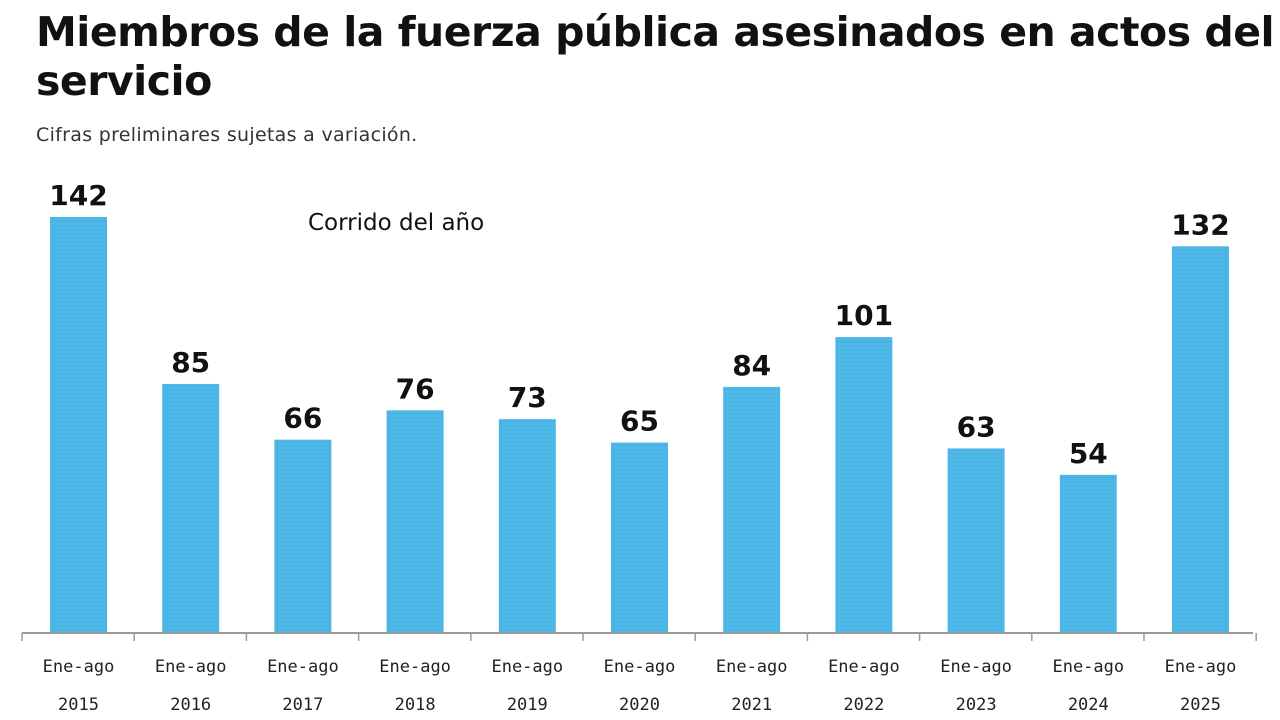 This screenshot has height=720, width=1280. What do you see at coordinates (78, 425) in the screenshot?
I see `bar-2015` at bounding box center [78, 425].